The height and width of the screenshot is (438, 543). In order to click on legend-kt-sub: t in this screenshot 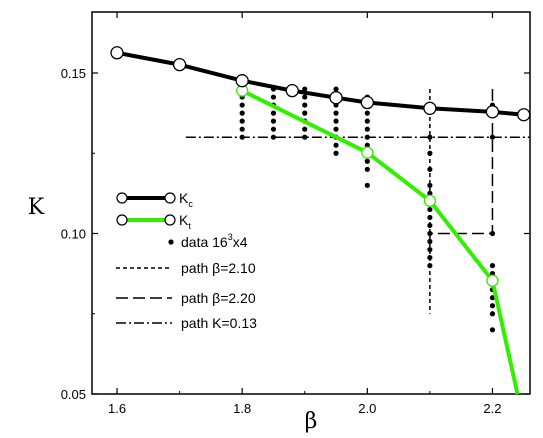, I will do `click(189, 226)`.